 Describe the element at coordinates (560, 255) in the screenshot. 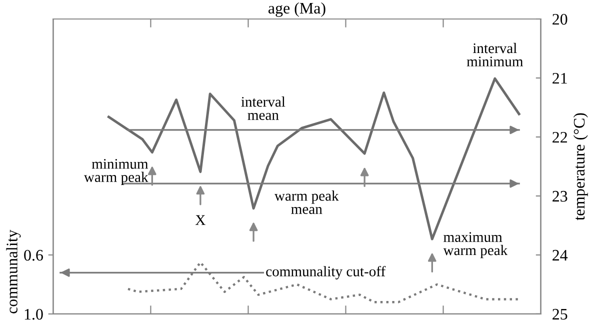

I see `y2-tick-label: 24` at that location.